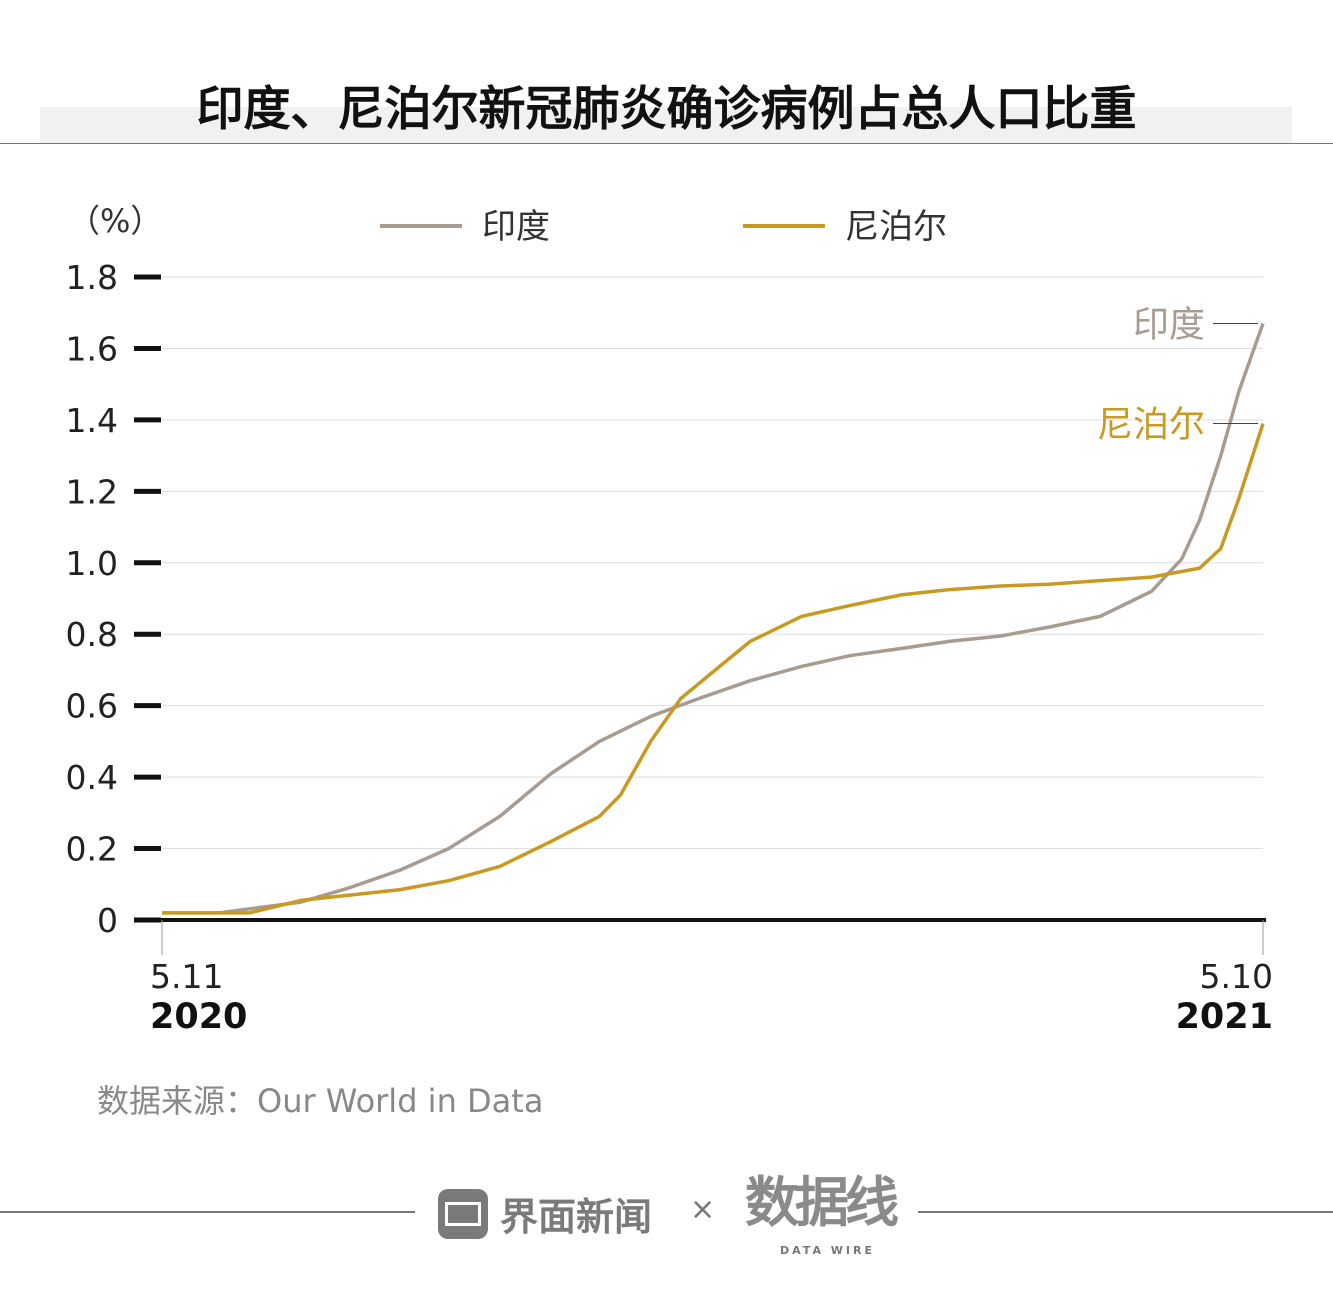 This screenshot has height=1296, width=1333. Describe the element at coordinates (1169, 324) in the screenshot. I see `end-label: 印度` at that location.